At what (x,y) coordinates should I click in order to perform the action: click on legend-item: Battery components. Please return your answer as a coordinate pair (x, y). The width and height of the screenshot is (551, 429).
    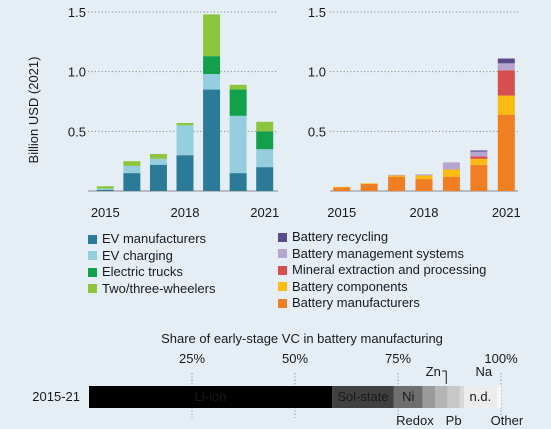
    Looking at the image, I should click on (382, 287).